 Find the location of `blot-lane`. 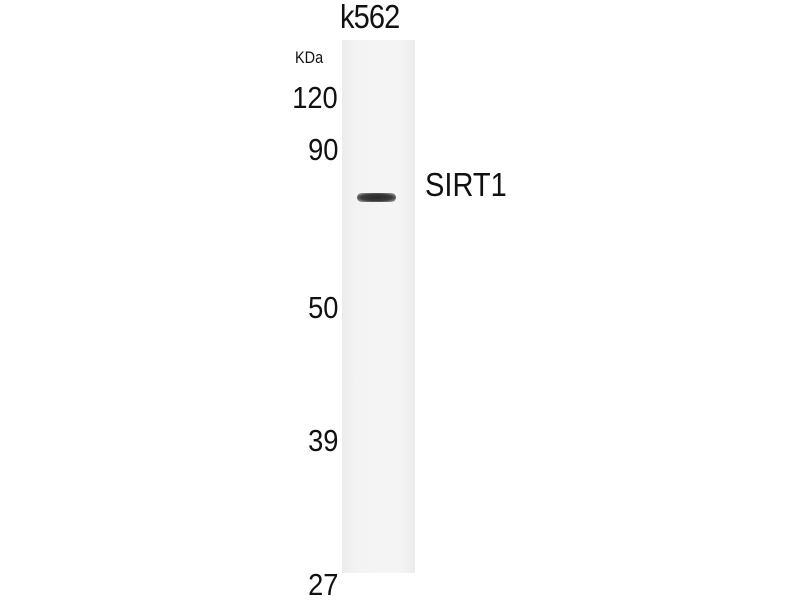

blot-lane is located at coordinates (378, 306).